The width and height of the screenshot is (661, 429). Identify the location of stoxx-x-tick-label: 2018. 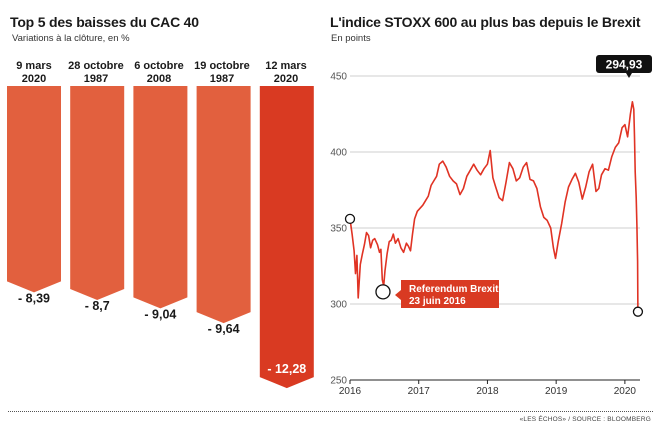
(487, 391).